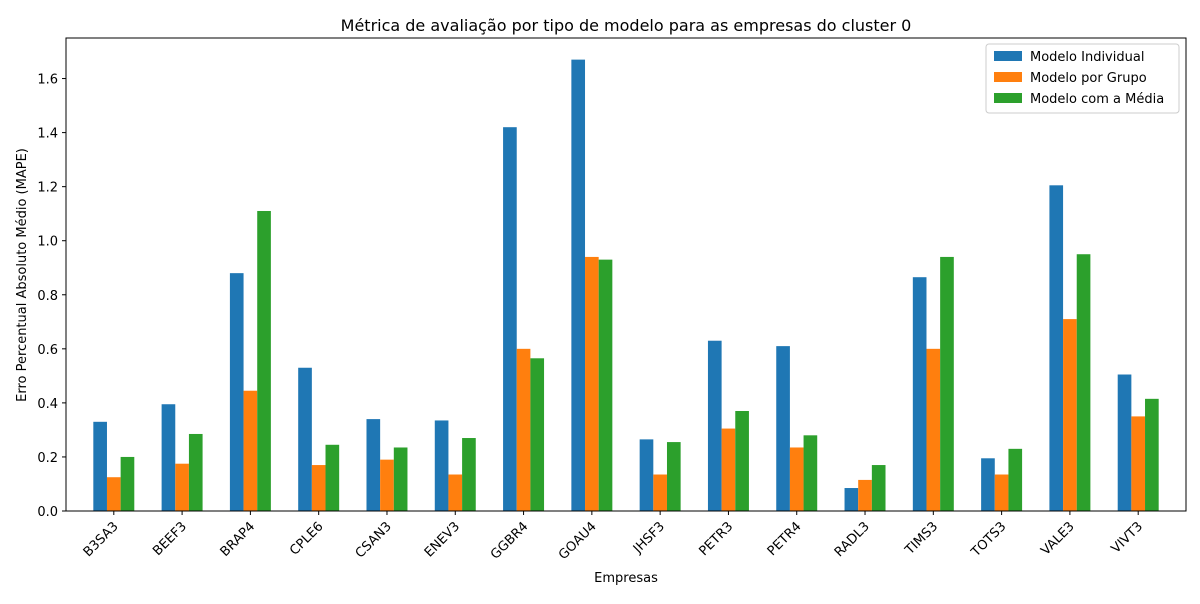 This screenshot has width=1200, height=604. What do you see at coordinates (170, 539) in the screenshot?
I see `x-tick-label: BEEF3` at bounding box center [170, 539].